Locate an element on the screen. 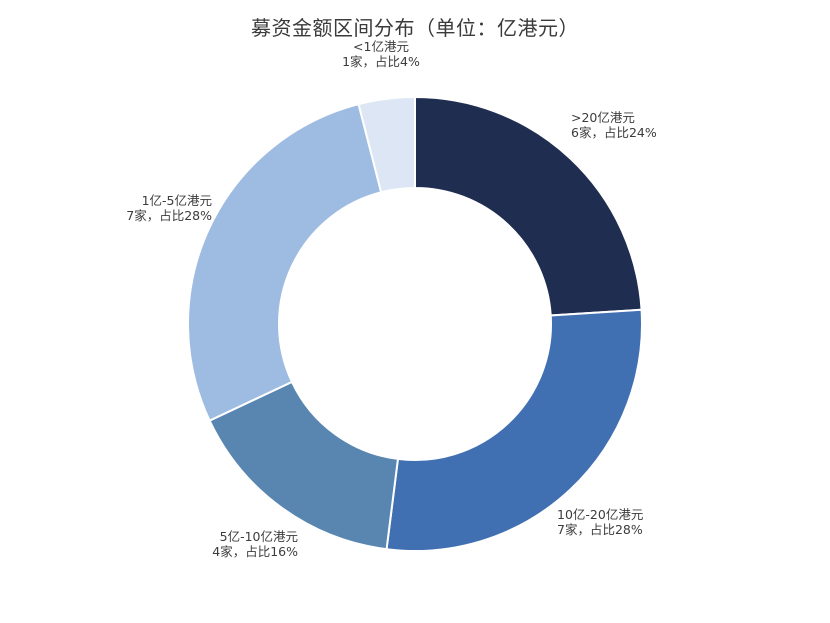  donut-slice-gt20 is located at coordinates (528, 206).